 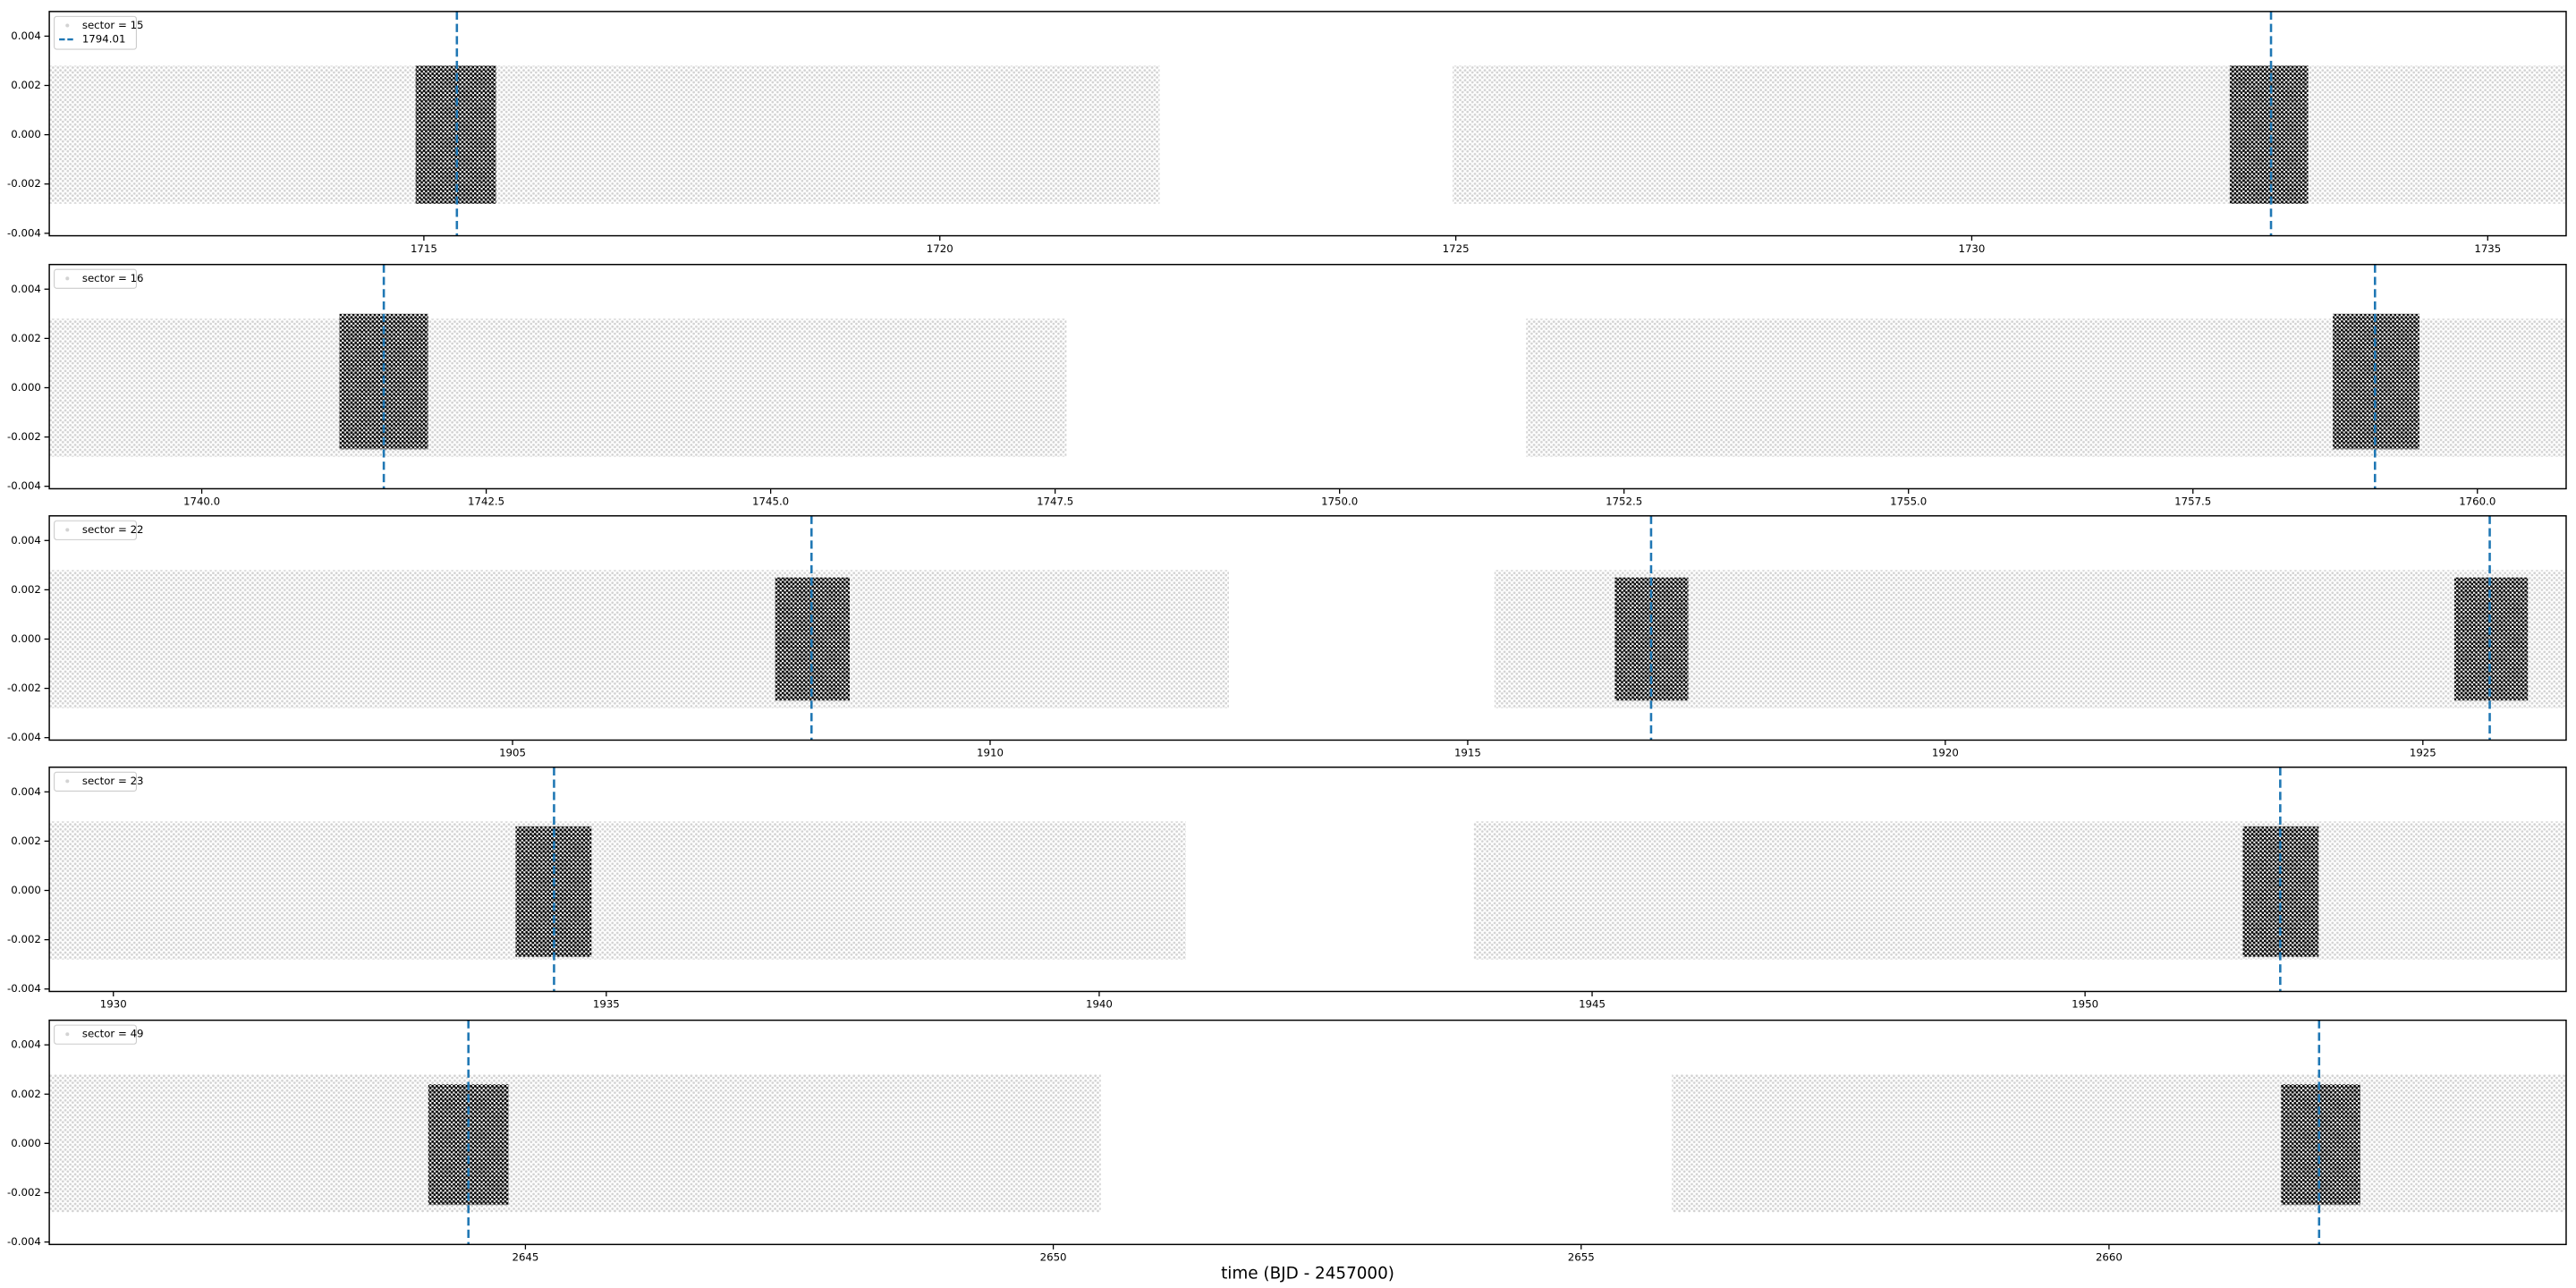 What do you see at coordinates (1055, 502) in the screenshot?
I see `x-tick-label: 1747.5` at bounding box center [1055, 502].